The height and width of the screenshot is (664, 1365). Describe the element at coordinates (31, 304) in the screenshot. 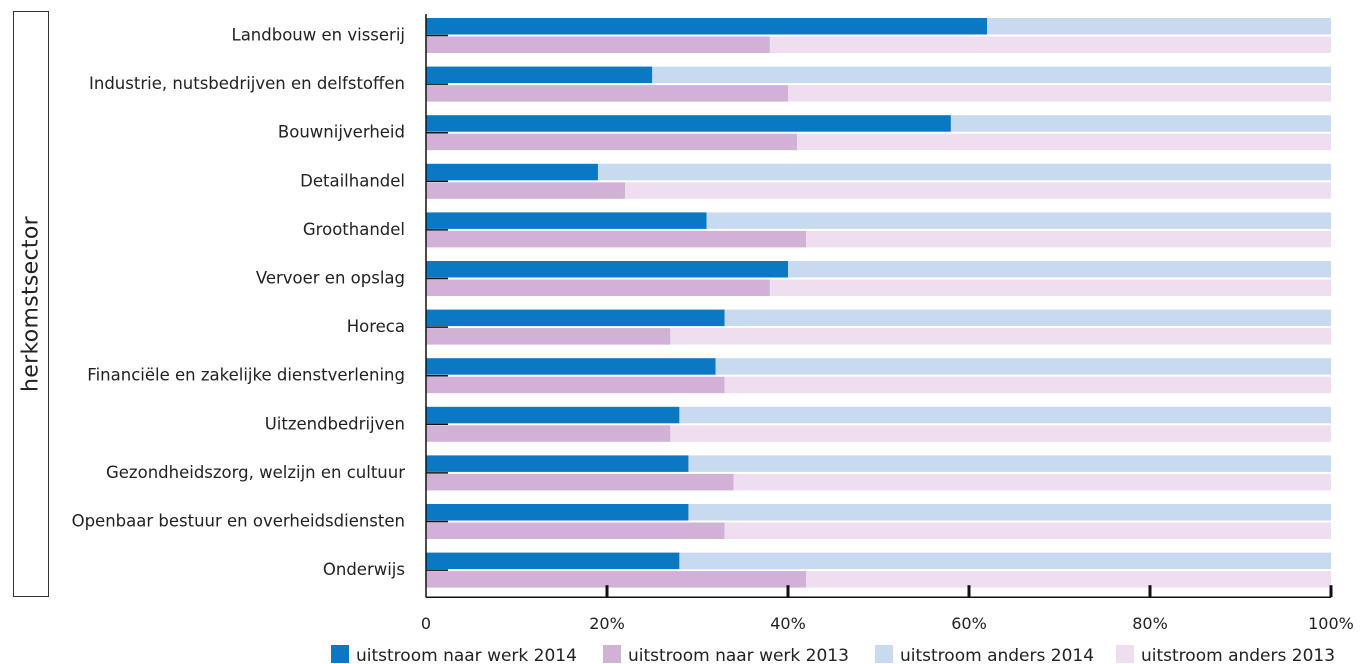

I see `y-axis-title-box: herkomstsector` at that location.